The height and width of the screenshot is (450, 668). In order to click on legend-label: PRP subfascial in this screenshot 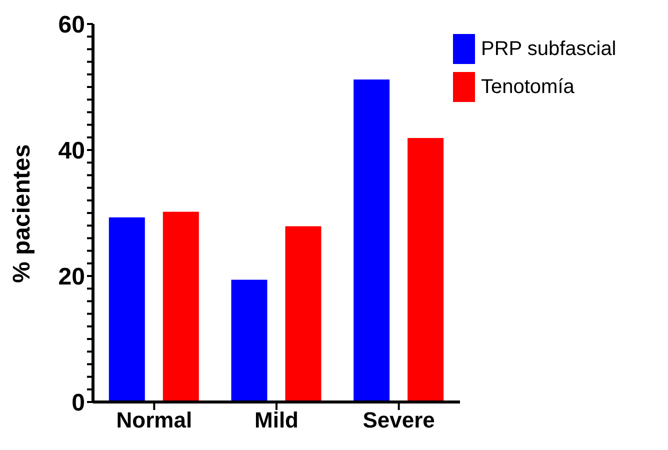, I will do `click(548, 49)`.